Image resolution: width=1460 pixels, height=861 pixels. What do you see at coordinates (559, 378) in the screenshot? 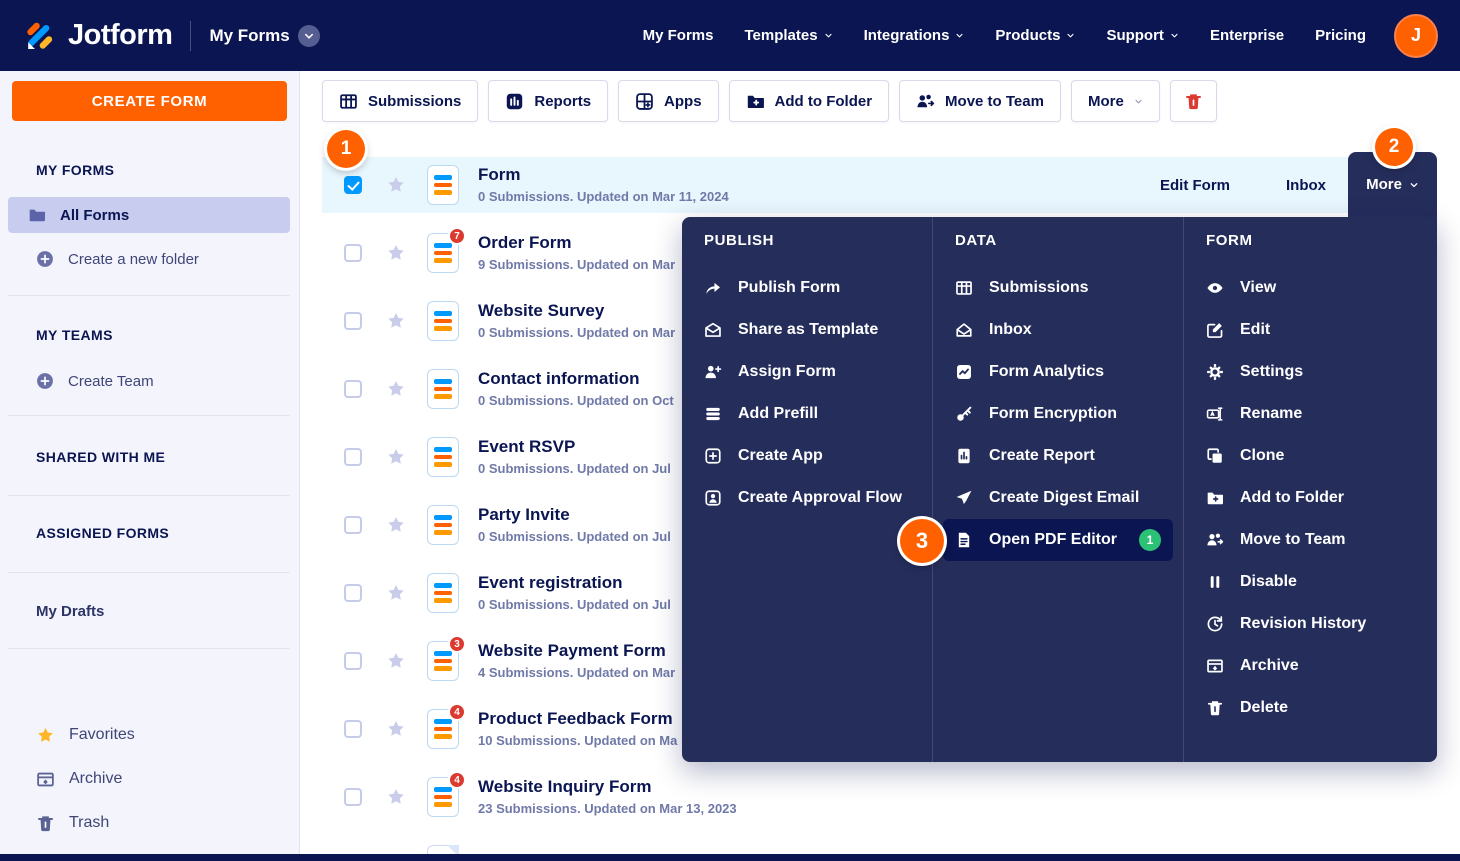
I see `form-title: Contact information` at bounding box center [559, 378].